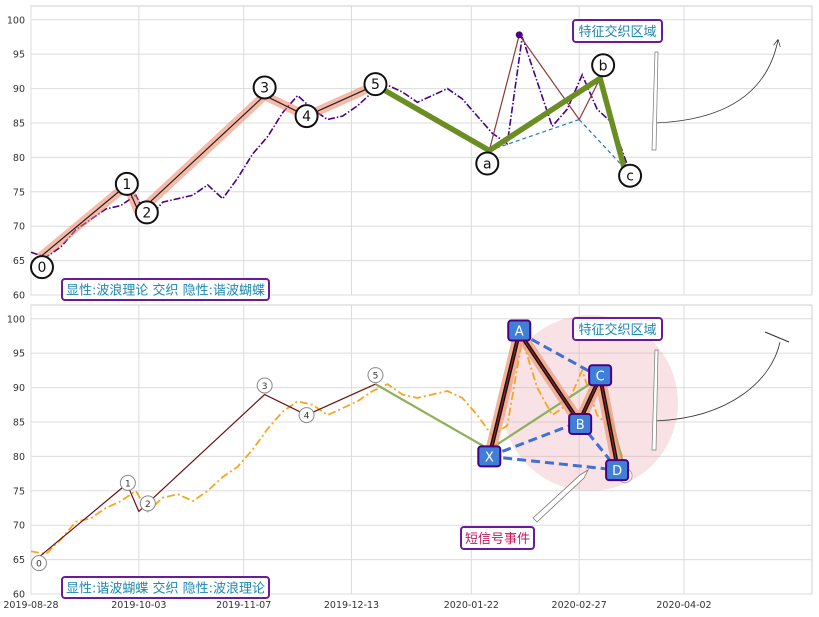 Image resolution: width=819 pixels, height=617 pixels. I want to click on x-tick-label: 2020-01-22, so click(471, 605).